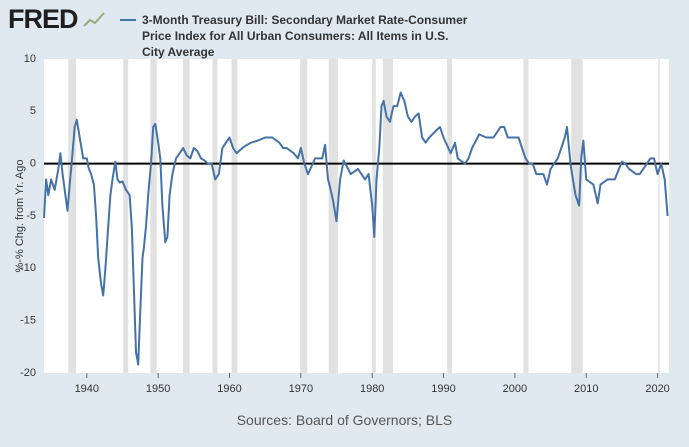  I want to click on x-tick-label: 1970, so click(301, 389).